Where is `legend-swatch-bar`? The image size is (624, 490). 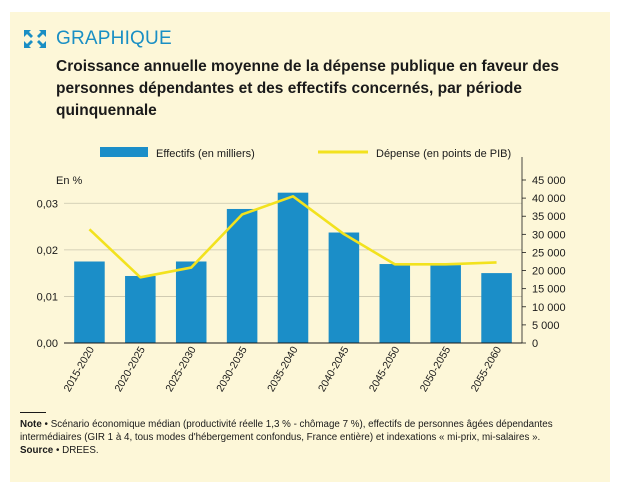
legend-swatch-bar is located at coordinates (124, 152).